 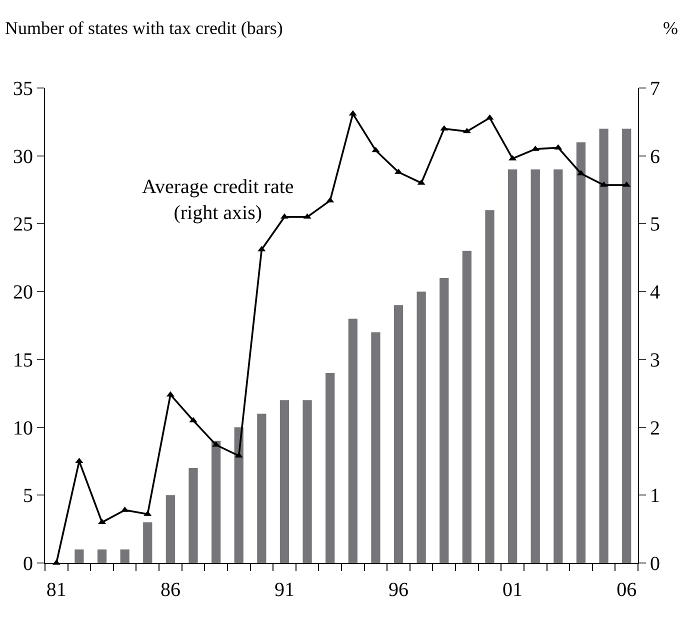 I want to click on y2-tick-label: 6, so click(x=655, y=157).